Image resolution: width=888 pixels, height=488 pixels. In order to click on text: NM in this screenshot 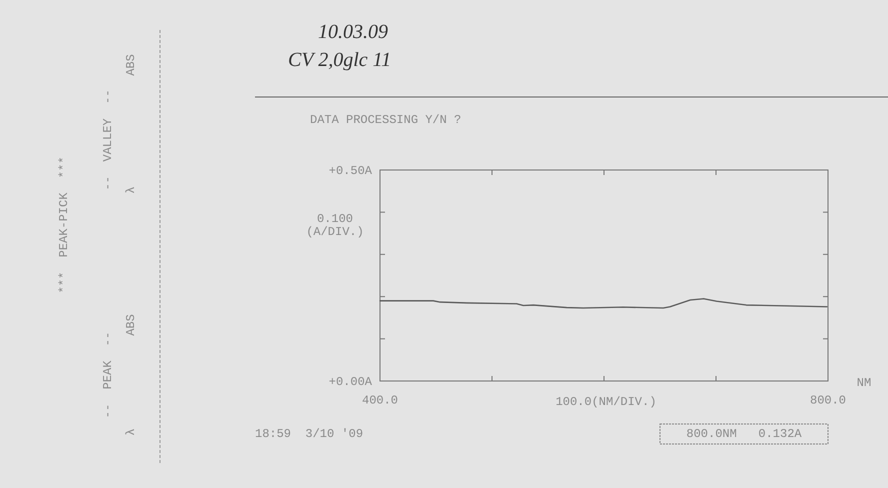, I will do `click(864, 383)`.